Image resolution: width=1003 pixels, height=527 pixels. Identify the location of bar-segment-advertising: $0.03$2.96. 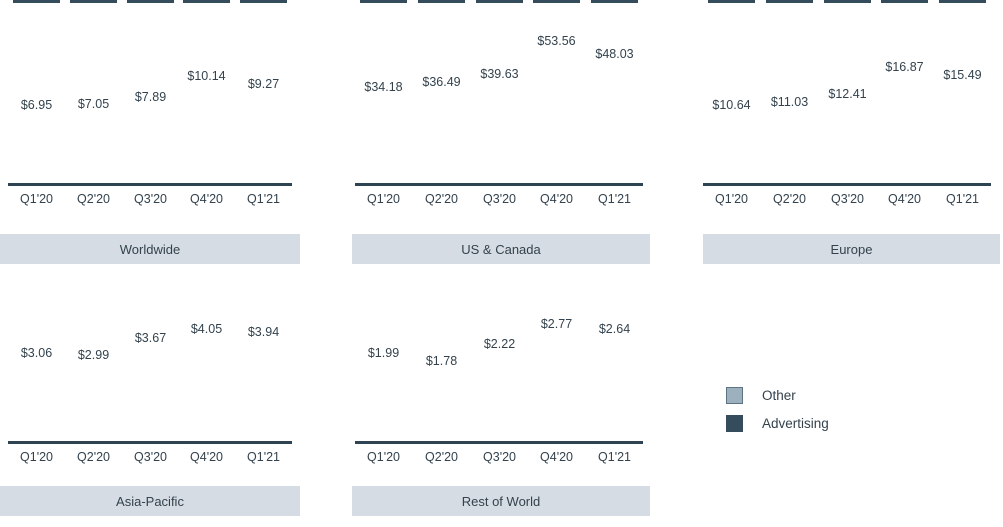
(93, 1).